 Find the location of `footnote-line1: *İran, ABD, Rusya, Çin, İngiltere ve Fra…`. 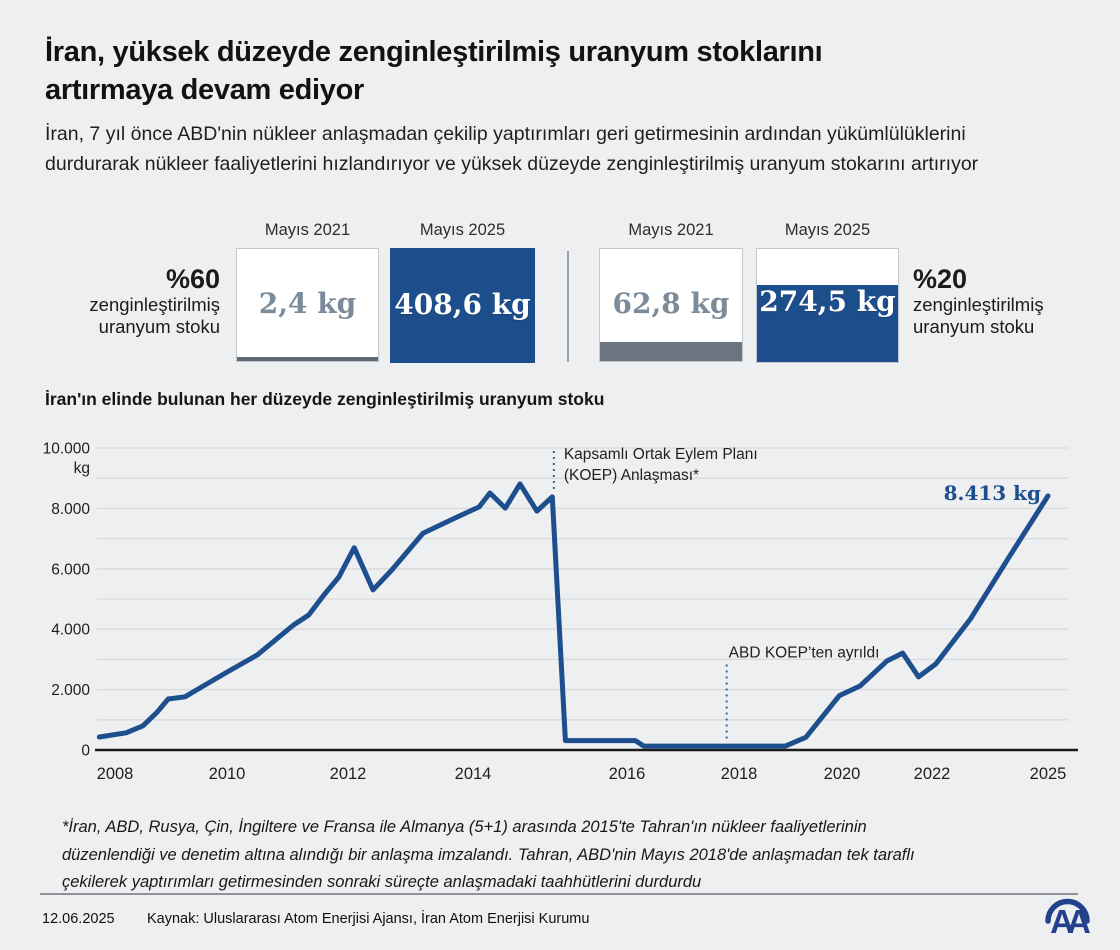

footnote-line1: *İran, ABD, Rusya, Çin, İngiltere ve Fra… is located at coordinates (464, 827).